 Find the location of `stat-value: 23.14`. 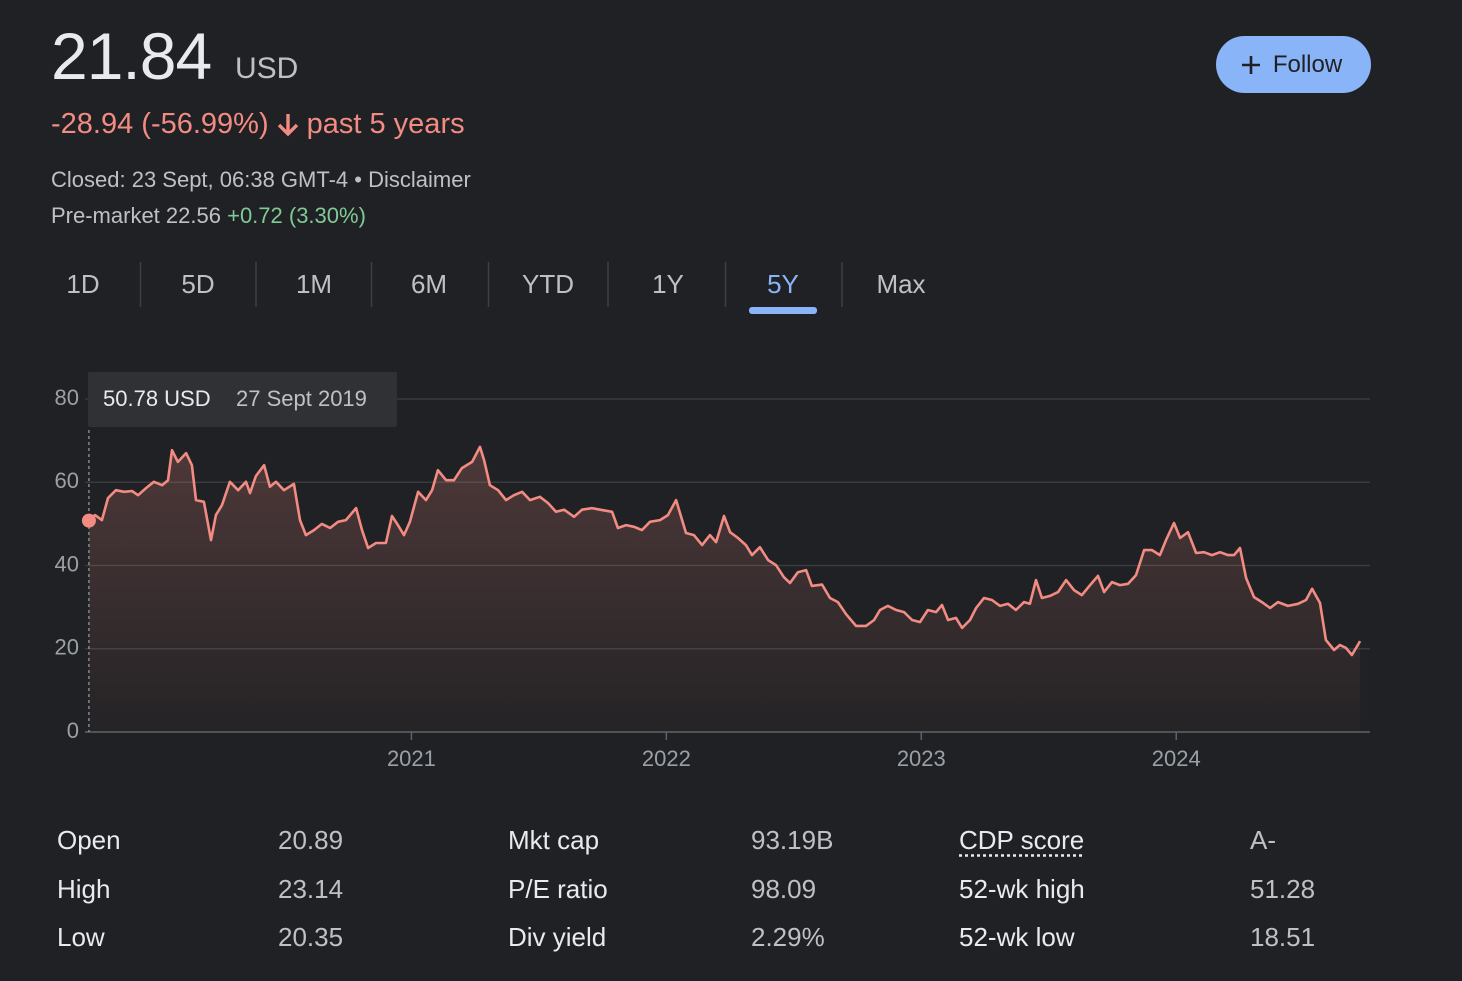

stat-value: 23.14 is located at coordinates (311, 889).